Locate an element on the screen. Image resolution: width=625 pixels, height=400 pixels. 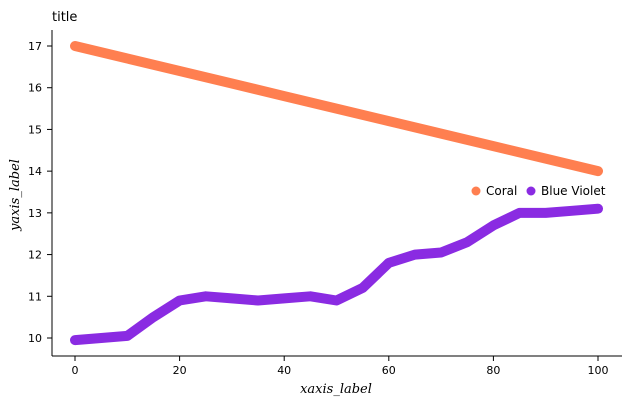
x-tick-label: 20 is located at coordinates (180, 370).